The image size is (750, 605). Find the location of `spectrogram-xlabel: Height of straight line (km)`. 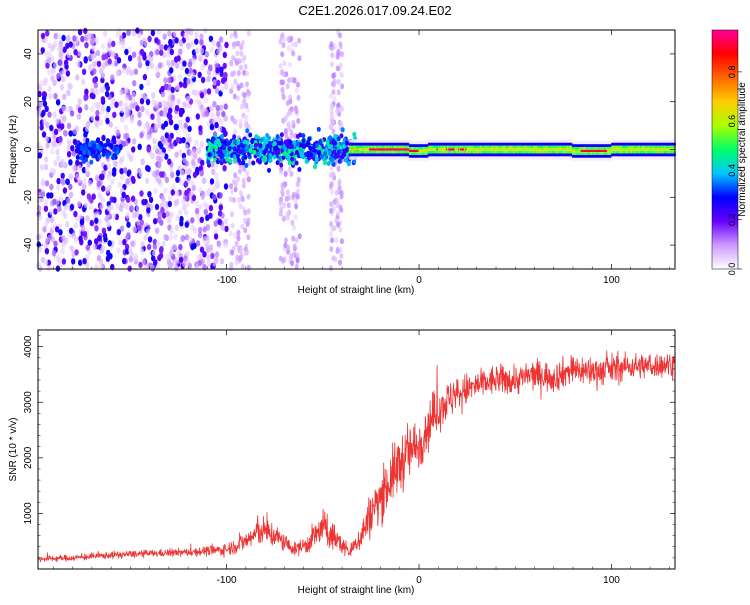

spectrogram-xlabel: Height of straight line (km) is located at coordinates (356, 290).